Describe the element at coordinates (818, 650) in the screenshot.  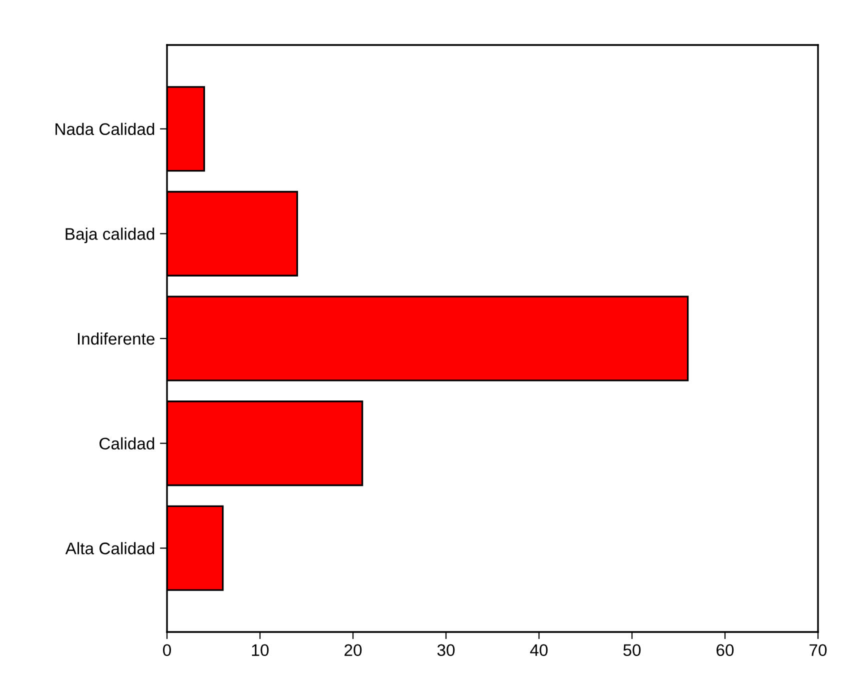
I see `x-tick-label: 70` at that location.